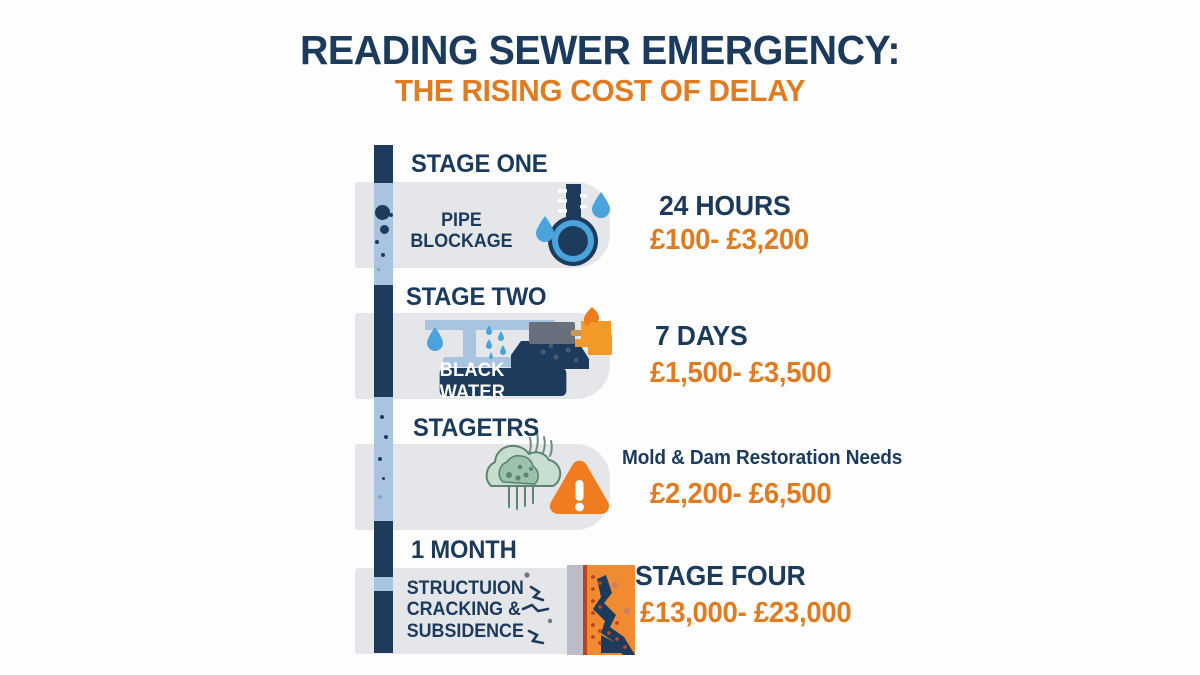 This screenshot has height=675, width=1200. I want to click on stage-caption: PIPE BLOCKAGE, so click(461, 231).